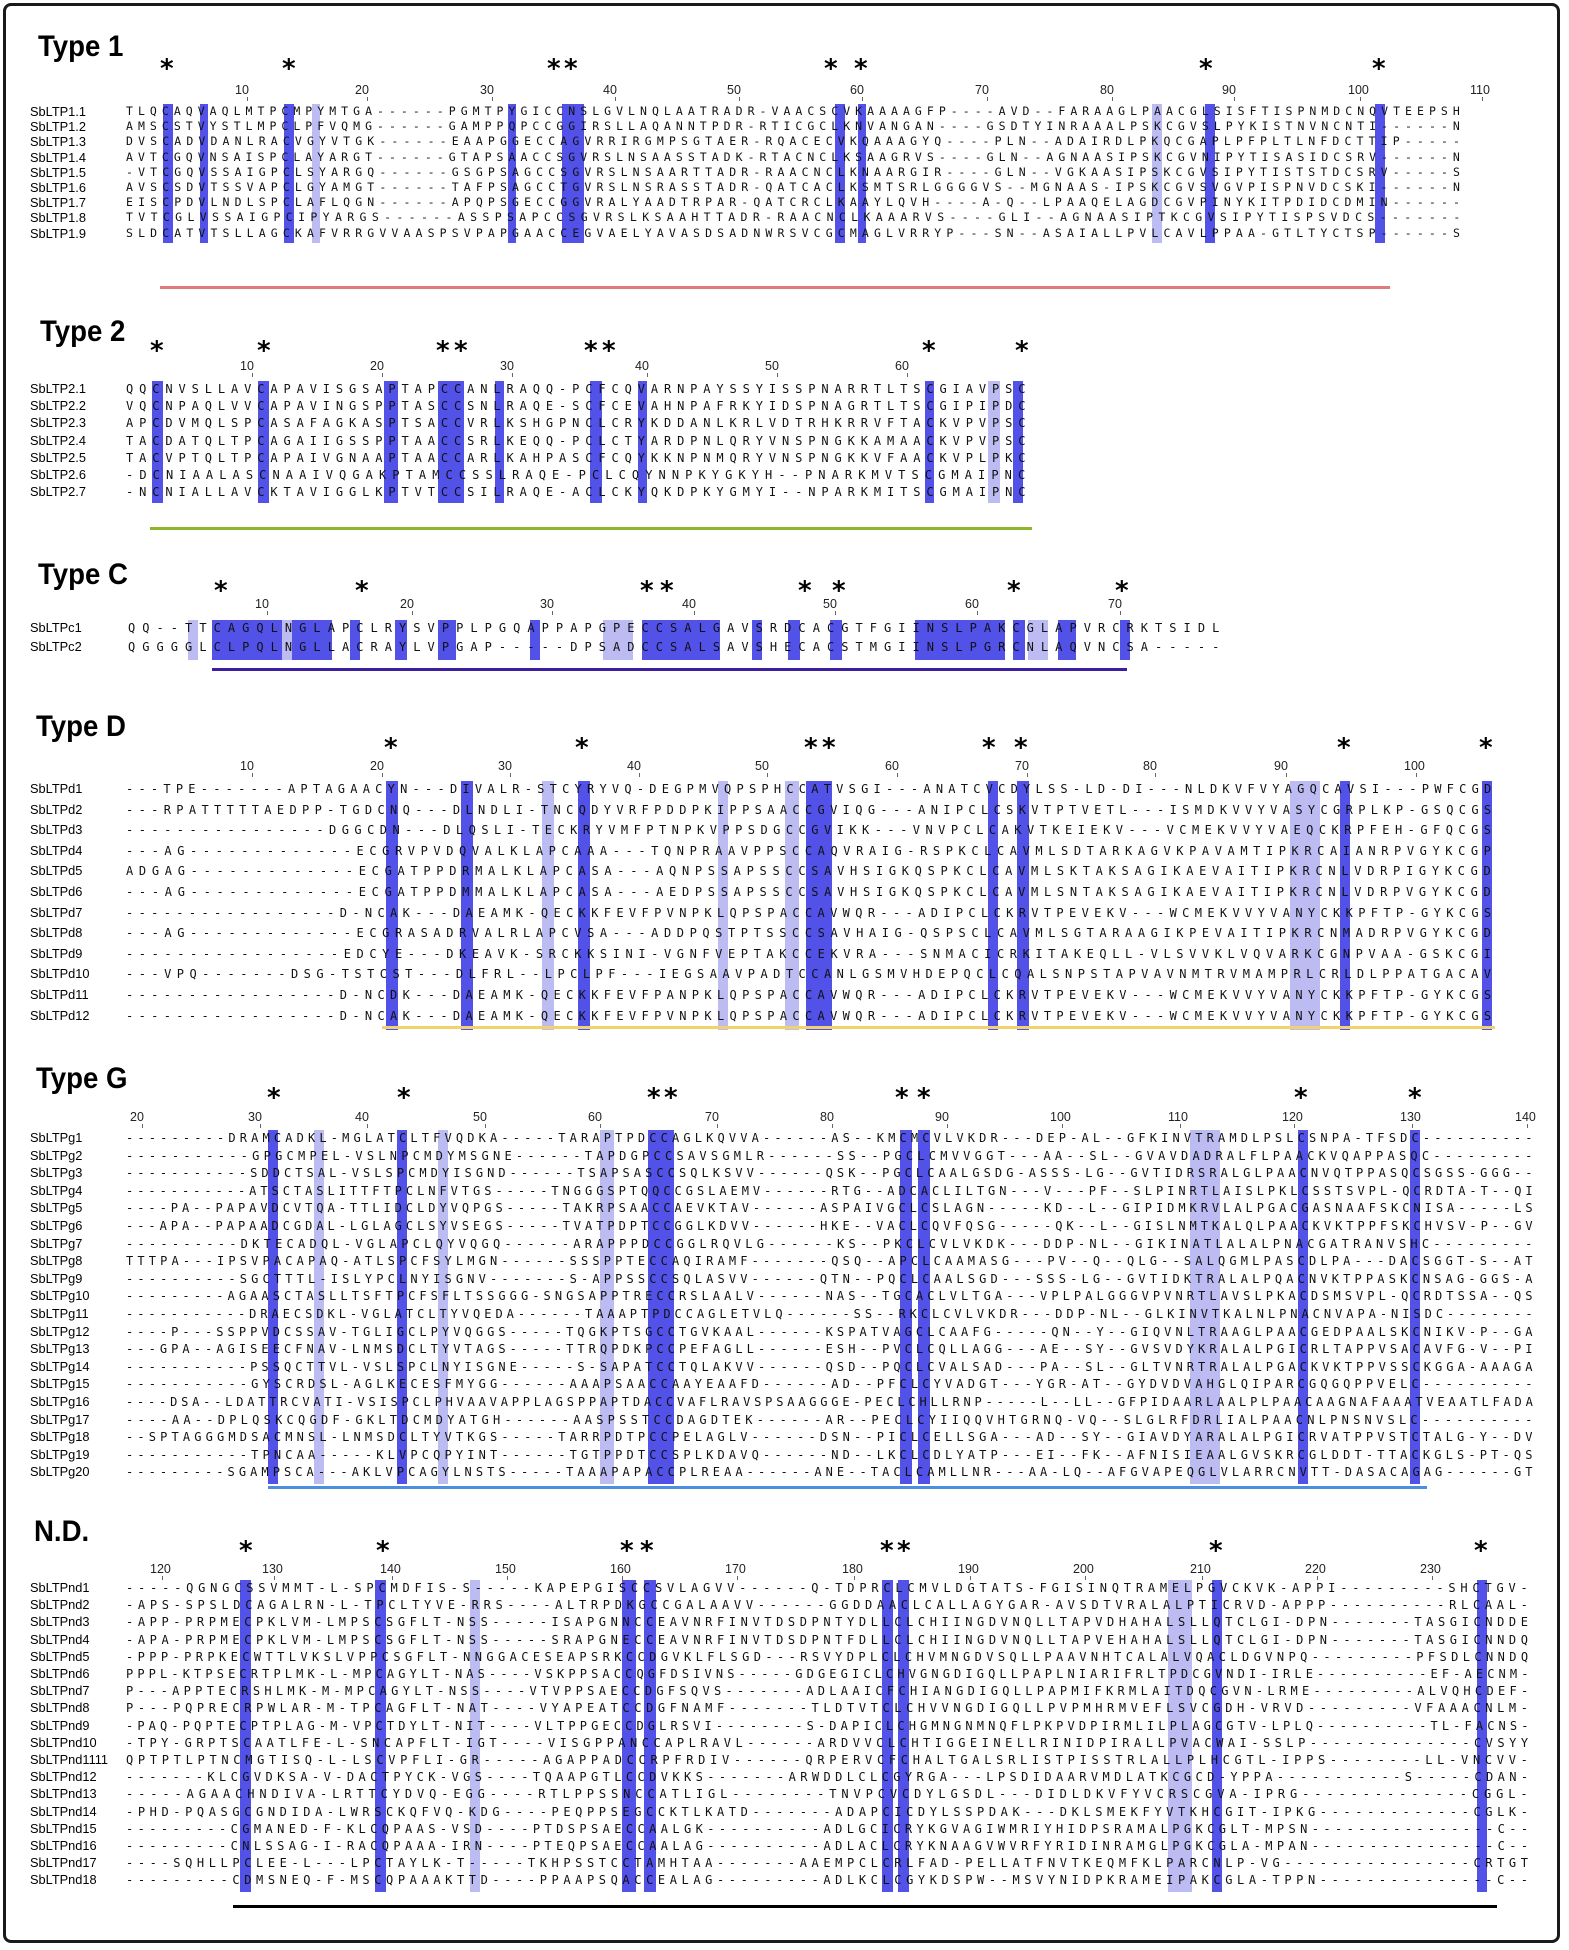 This screenshot has width=1569, height=1950. Describe the element at coordinates (56, 1278) in the screenshot. I see `sequence-label: SbLTPg9` at that location.